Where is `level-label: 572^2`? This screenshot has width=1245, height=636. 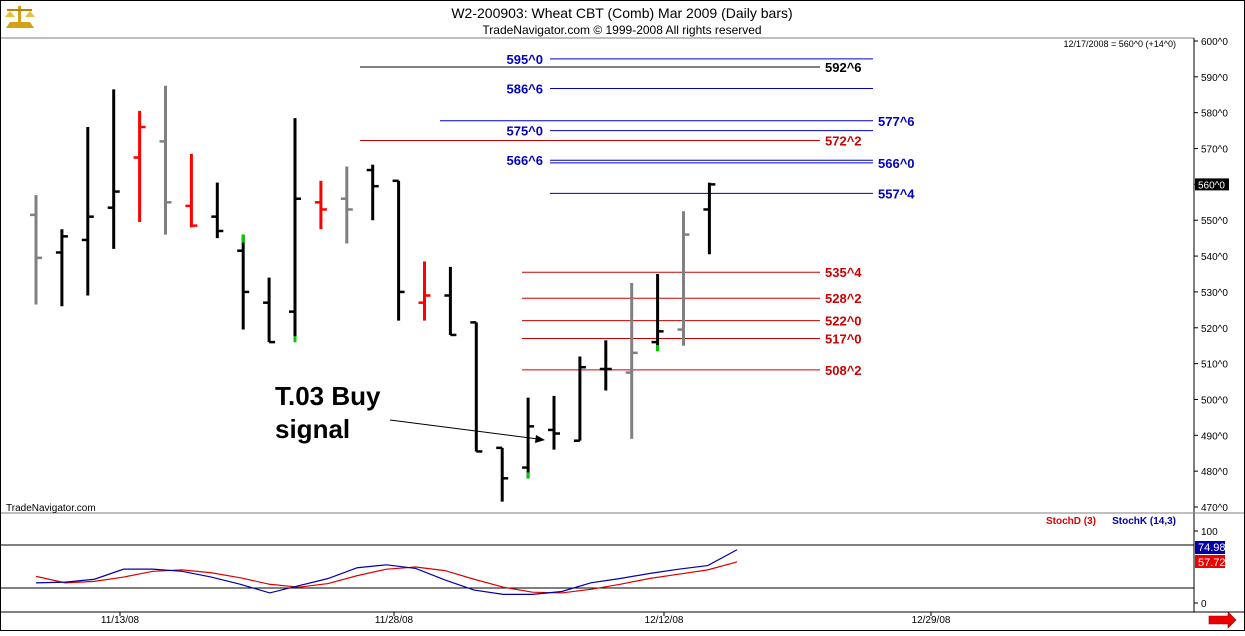
level-label: 572^2 is located at coordinates (843, 140).